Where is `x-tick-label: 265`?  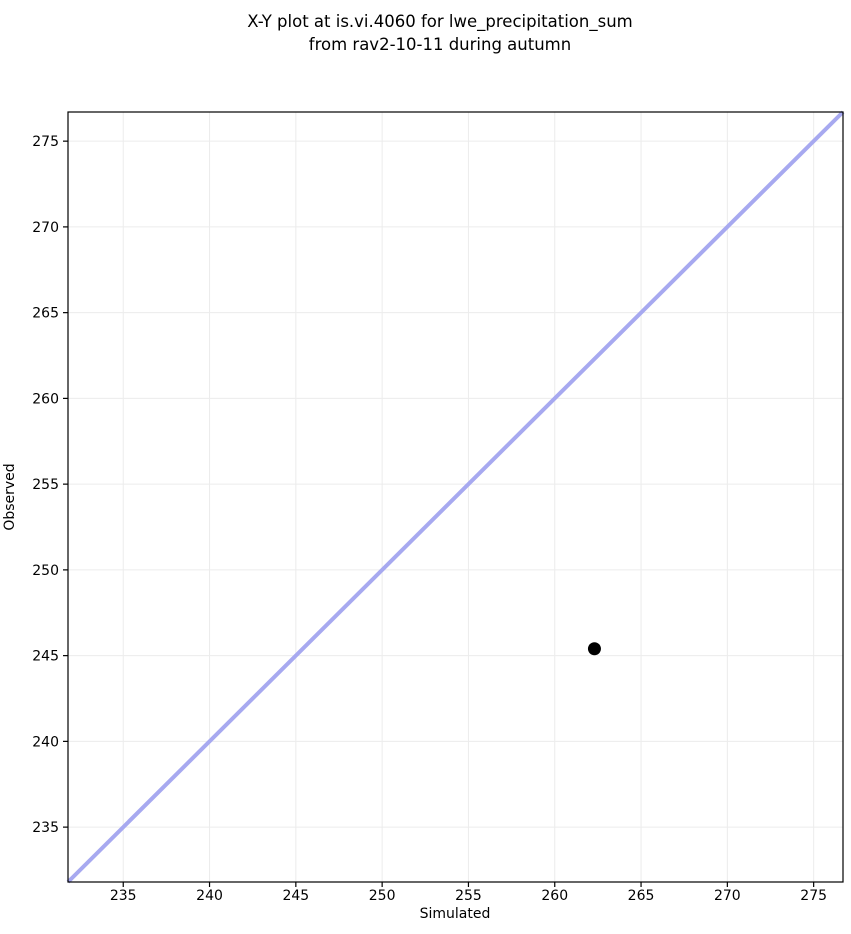
x-tick-label: 265 is located at coordinates (641, 896).